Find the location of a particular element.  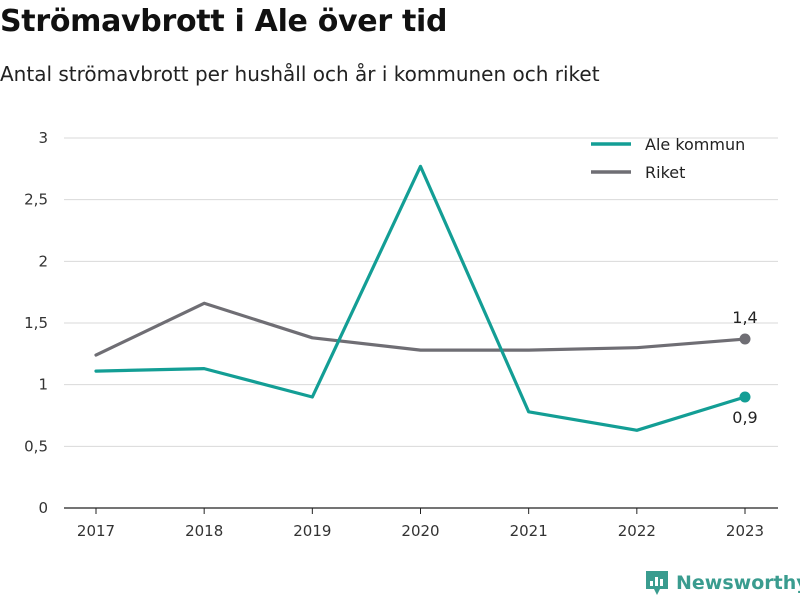

y-tick-label: 2 is located at coordinates (43, 261).